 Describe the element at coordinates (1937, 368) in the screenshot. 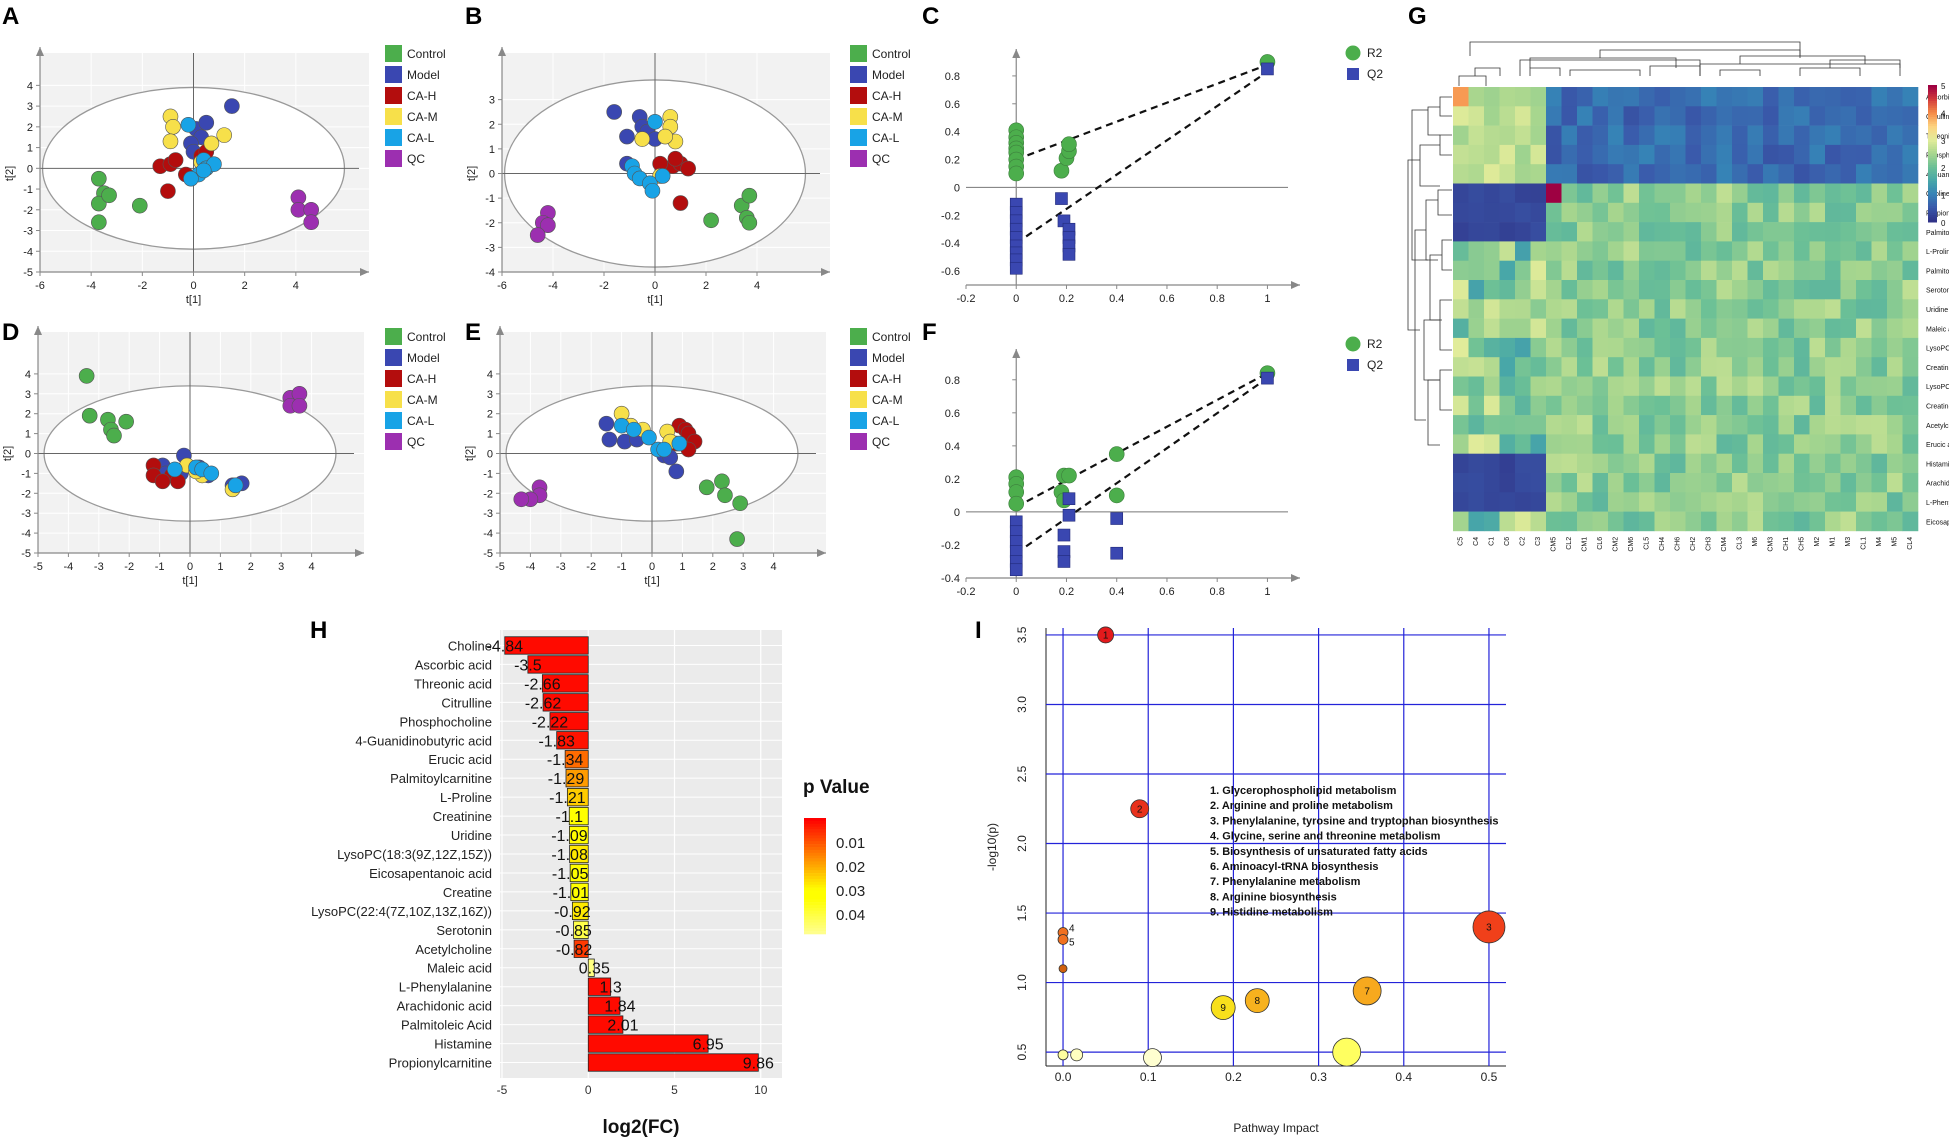

I see `heatmap-row-label: Creatinine` at that location.